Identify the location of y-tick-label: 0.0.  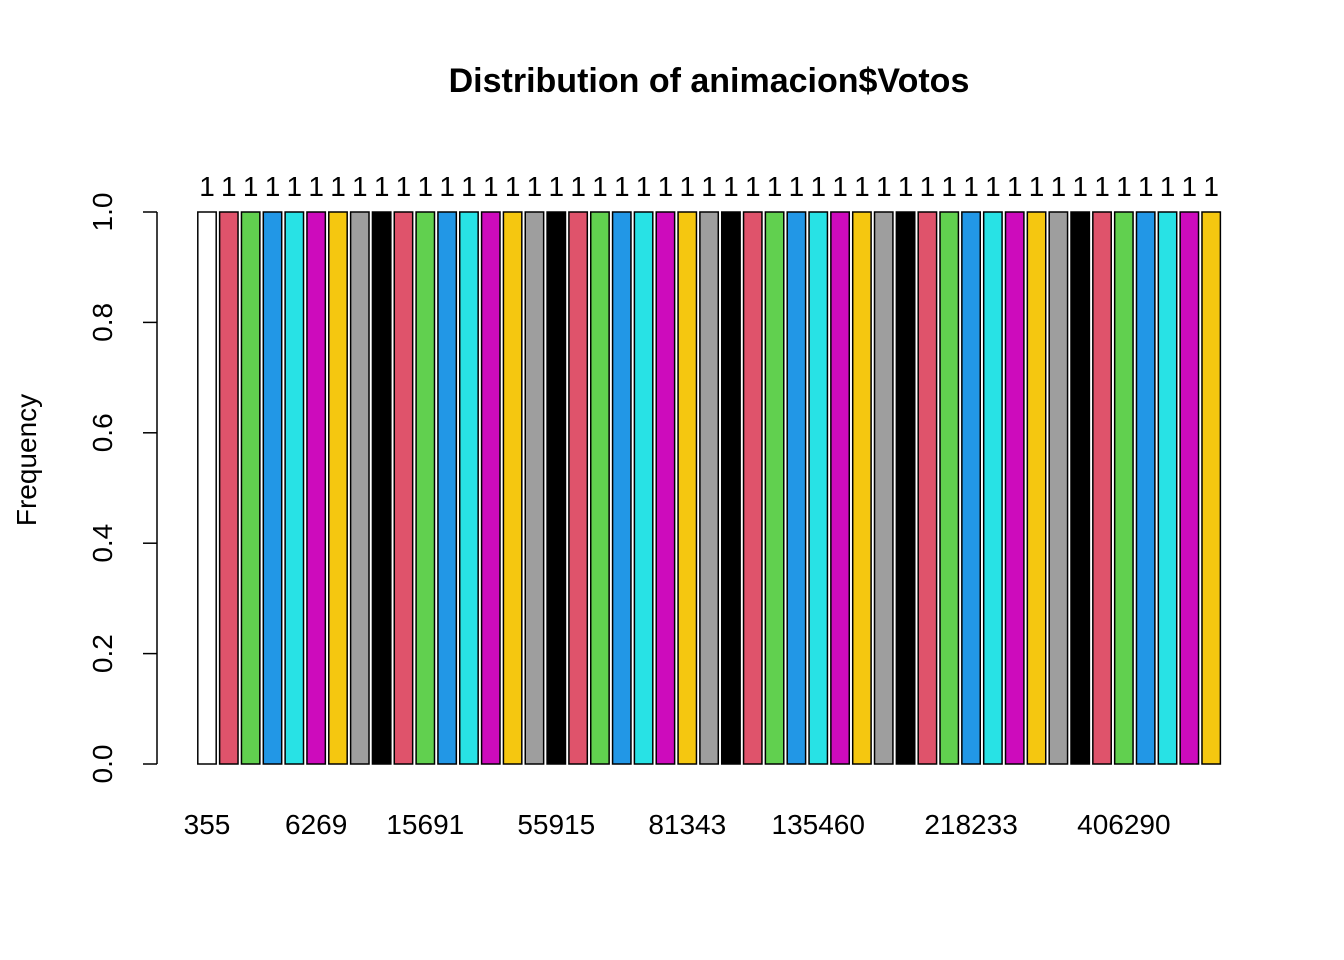
(102, 764).